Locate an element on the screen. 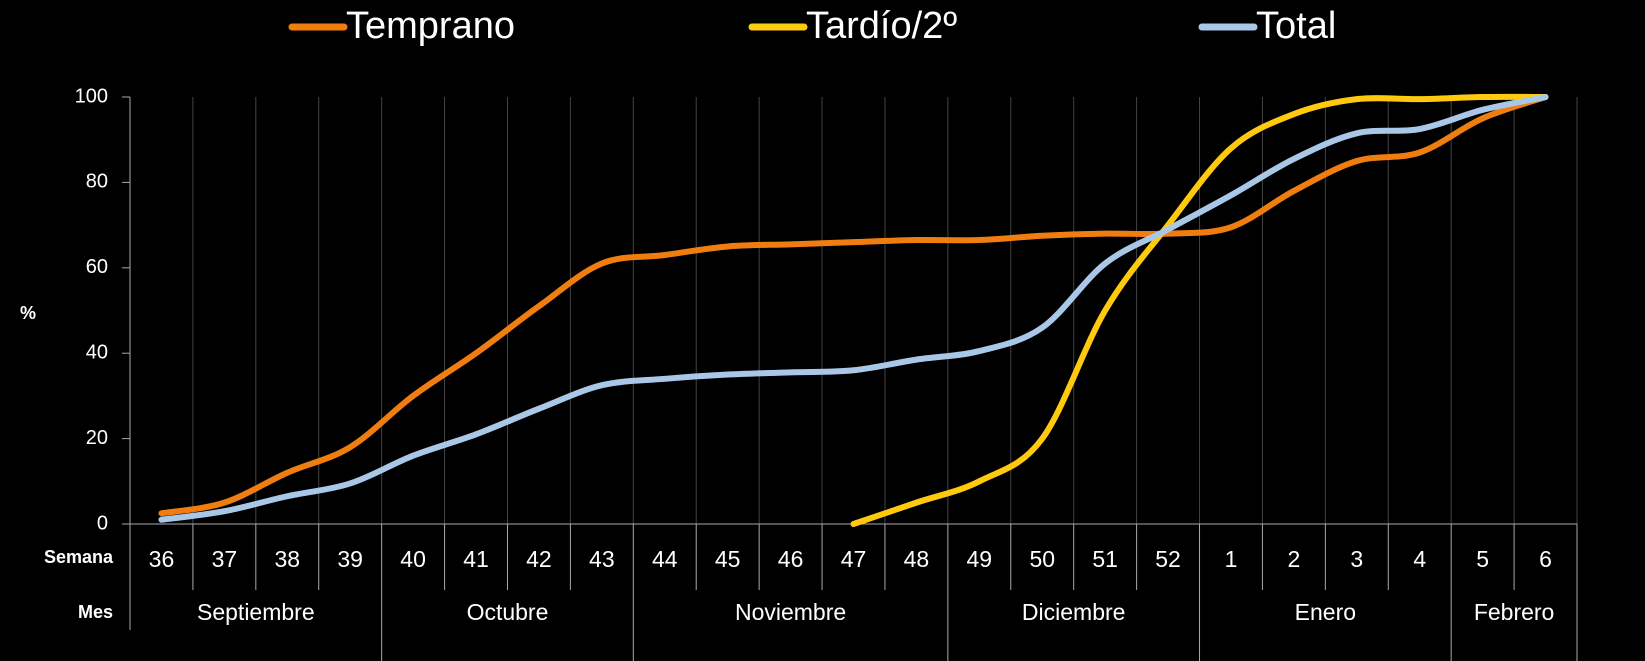 This screenshot has width=1645, height=661. x-tick-label: 50 is located at coordinates (1042, 559).